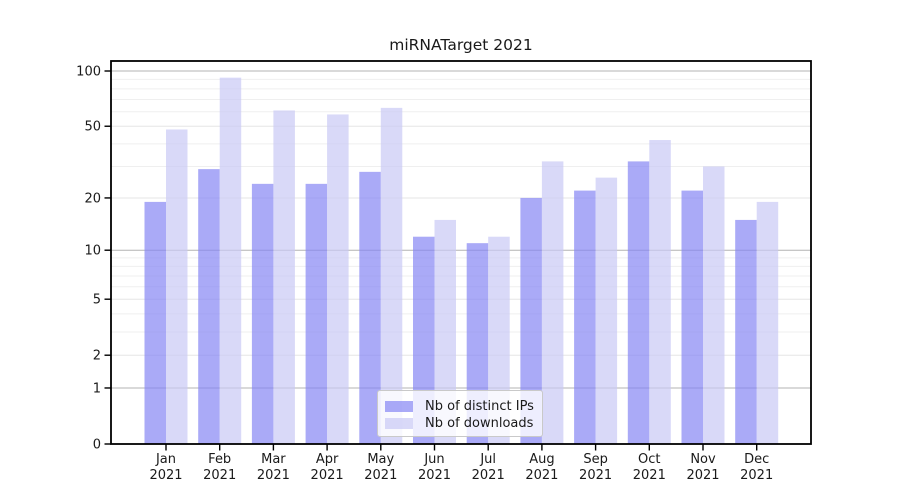  Describe the element at coordinates (209, 306) in the screenshot. I see `bar-distinct-ips-feb` at that location.